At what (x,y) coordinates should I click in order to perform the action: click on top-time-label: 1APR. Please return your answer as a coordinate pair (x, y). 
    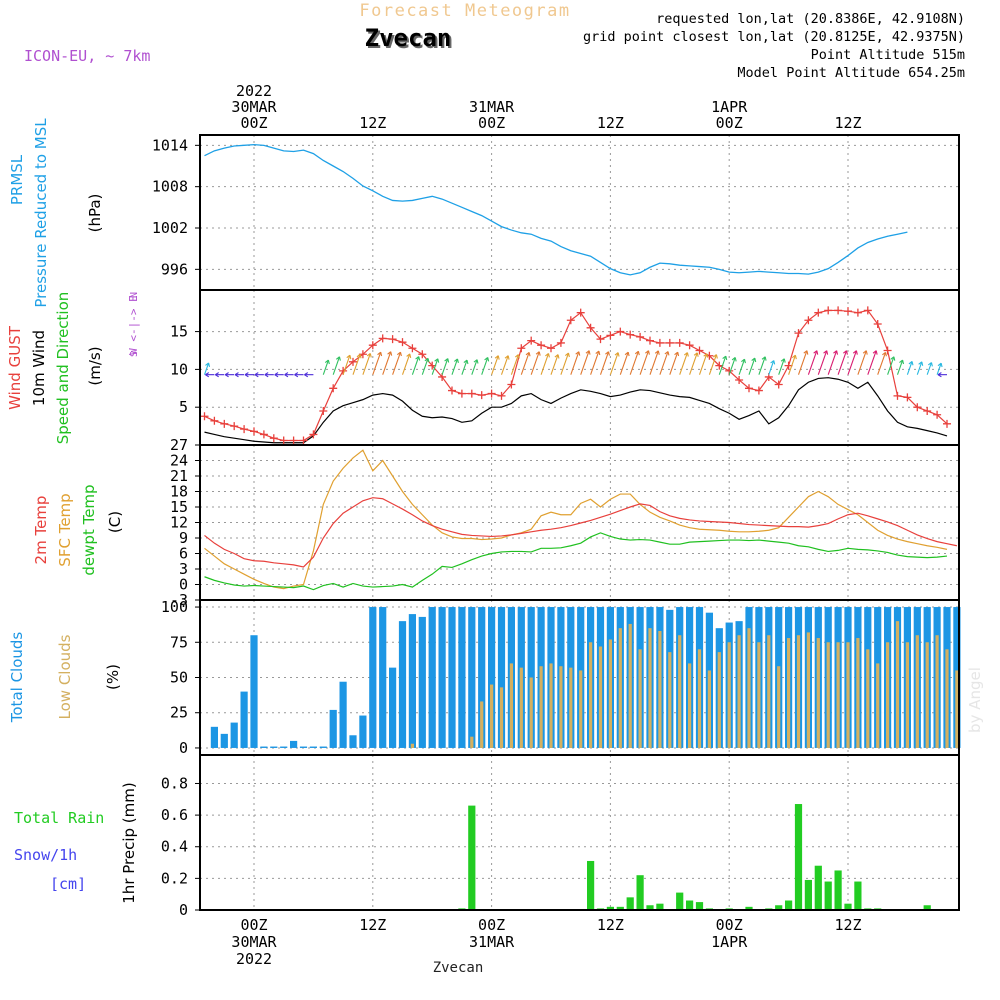
    Looking at the image, I should click on (729, 107).